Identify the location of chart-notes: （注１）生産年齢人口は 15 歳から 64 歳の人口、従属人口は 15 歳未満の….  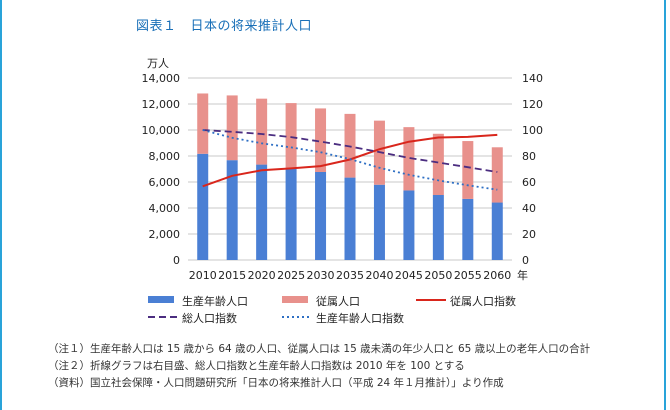
(319, 366).